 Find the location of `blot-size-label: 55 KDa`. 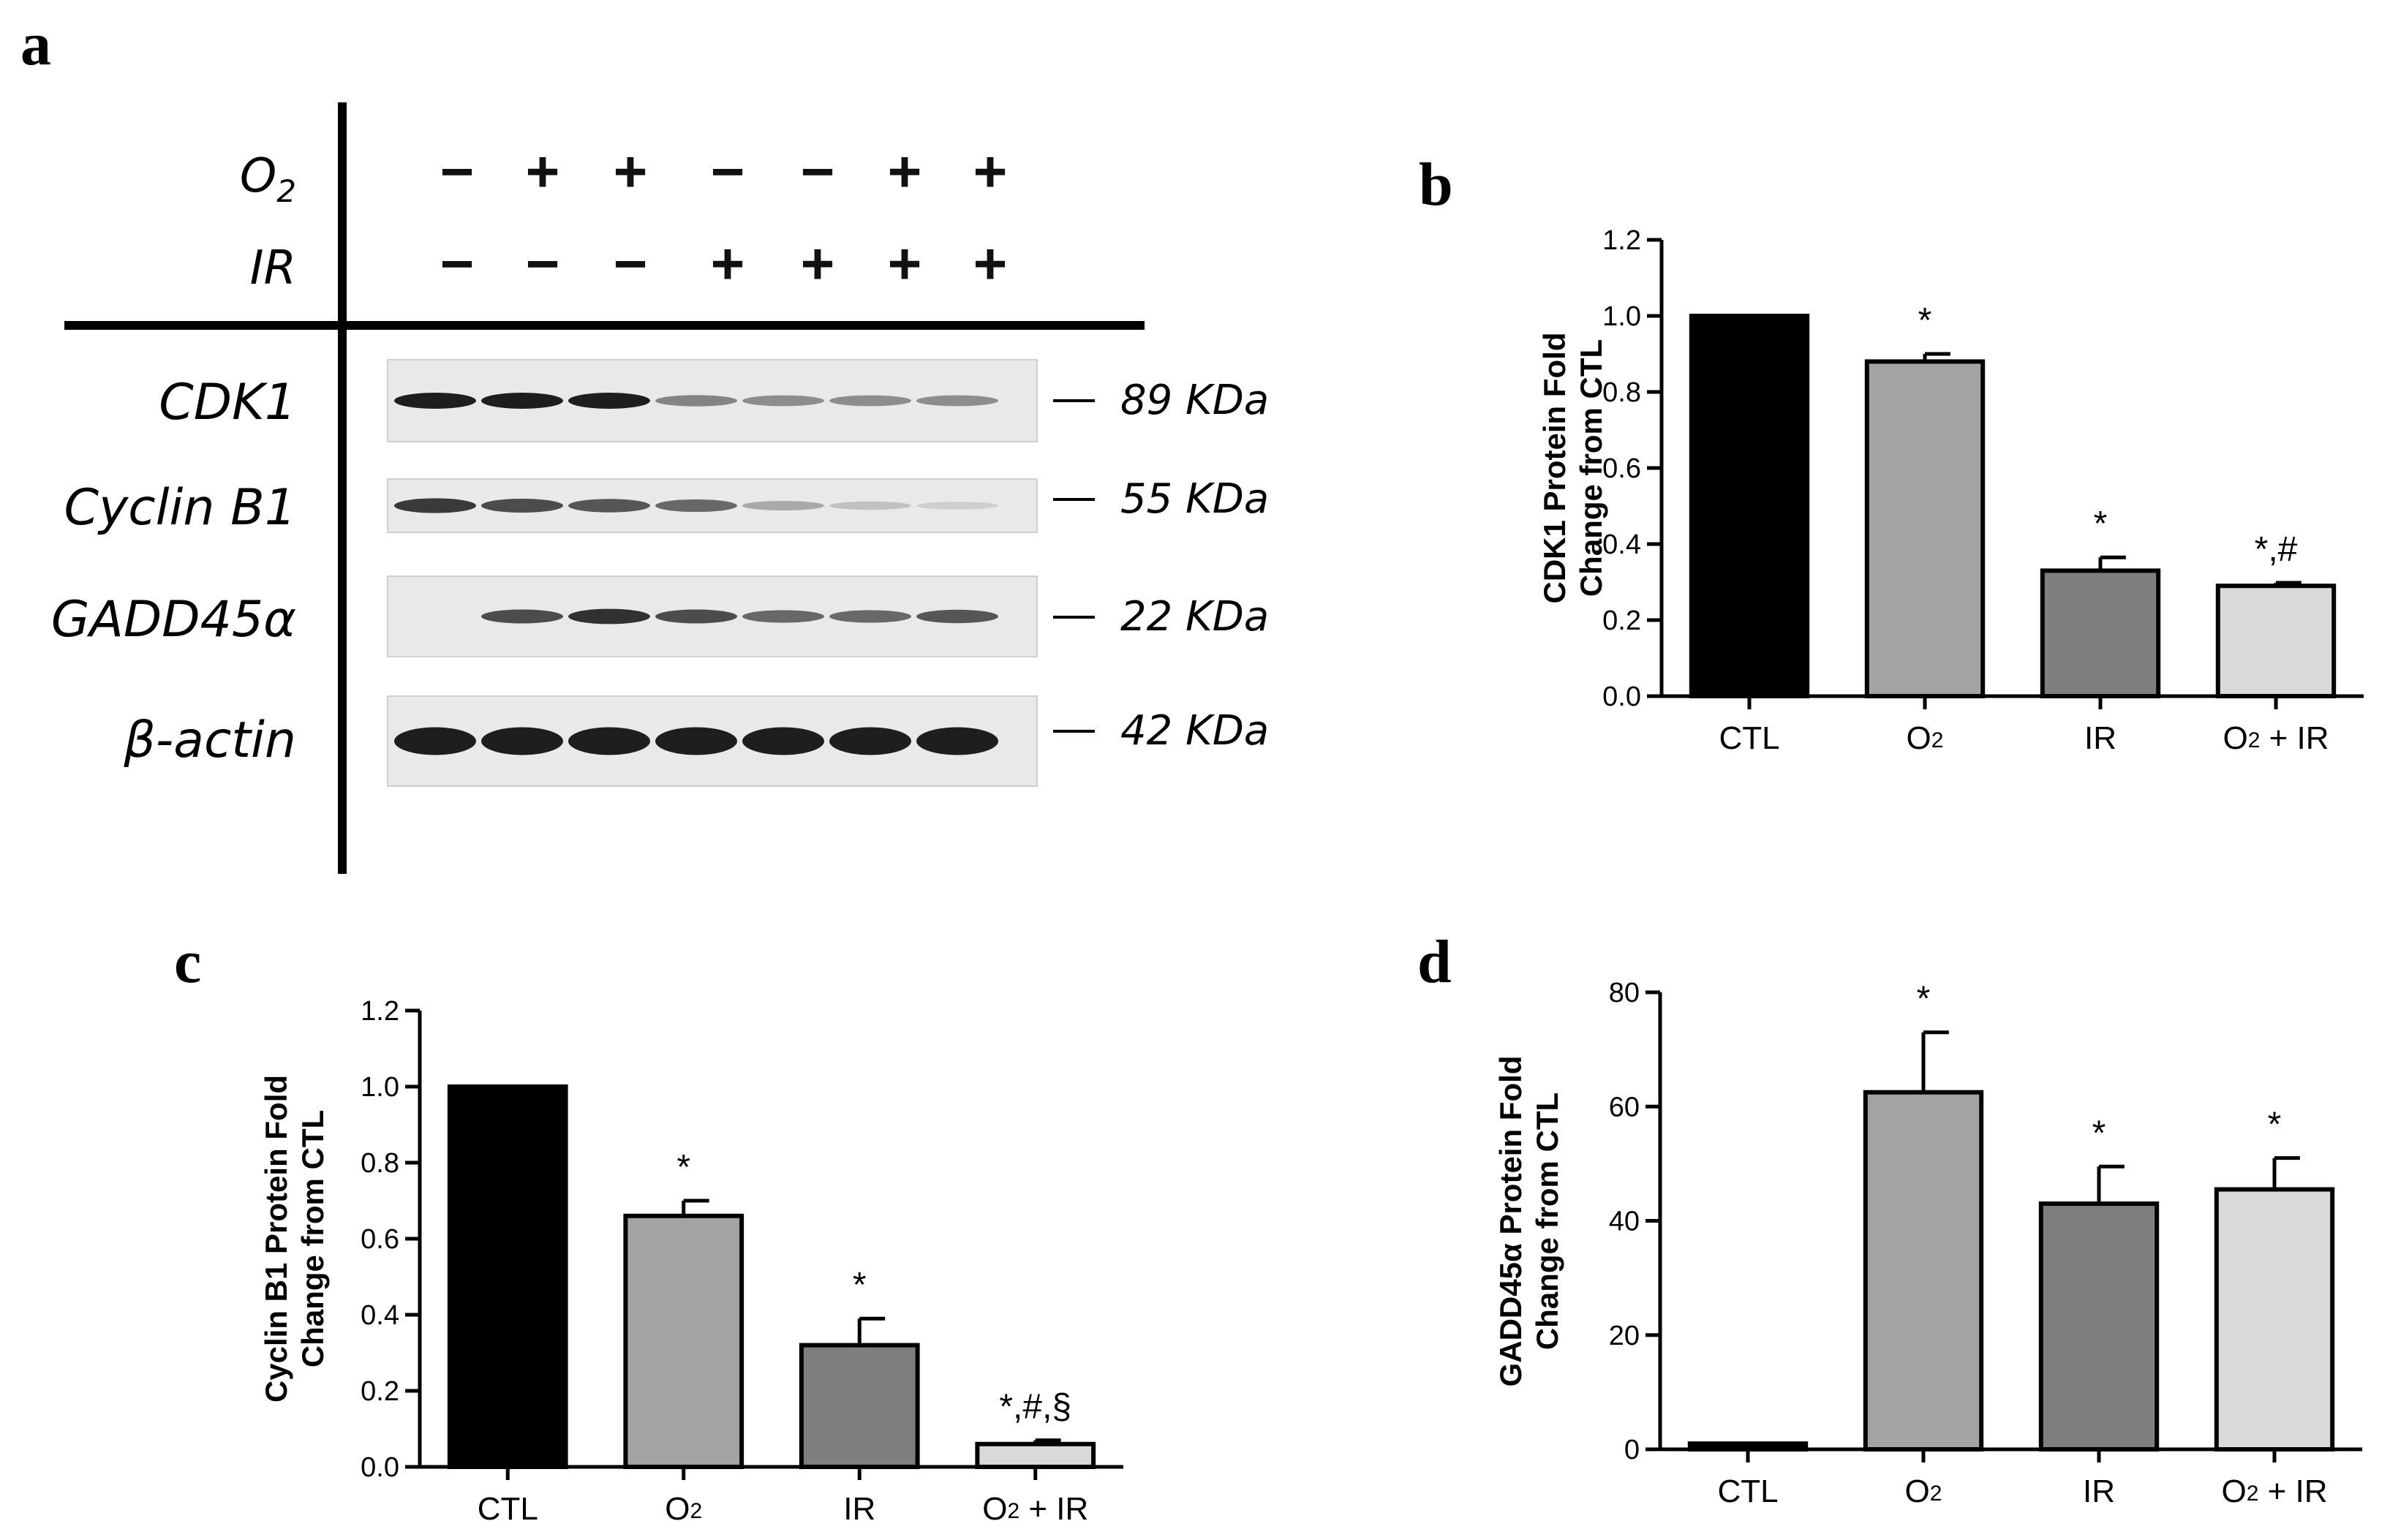

blot-size-label: 55 KDa is located at coordinates (1194, 499).